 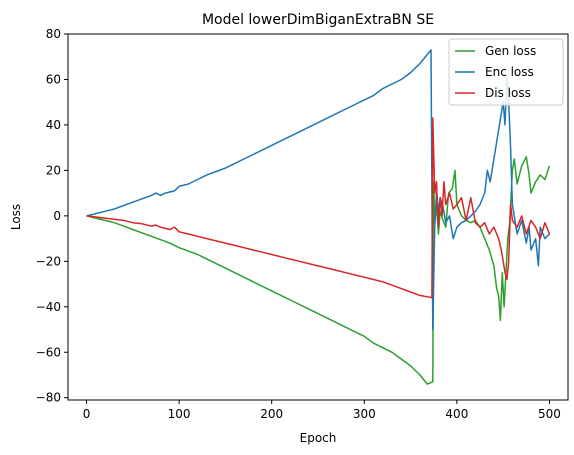 I want to click on y-tick-label: 20, so click(x=53, y=170).